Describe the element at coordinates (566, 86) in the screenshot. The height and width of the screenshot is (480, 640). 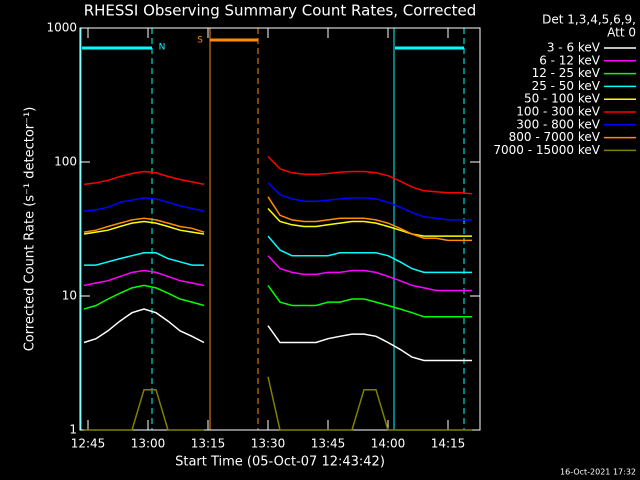
I see `legend-label: 25 - 50 keV` at that location.